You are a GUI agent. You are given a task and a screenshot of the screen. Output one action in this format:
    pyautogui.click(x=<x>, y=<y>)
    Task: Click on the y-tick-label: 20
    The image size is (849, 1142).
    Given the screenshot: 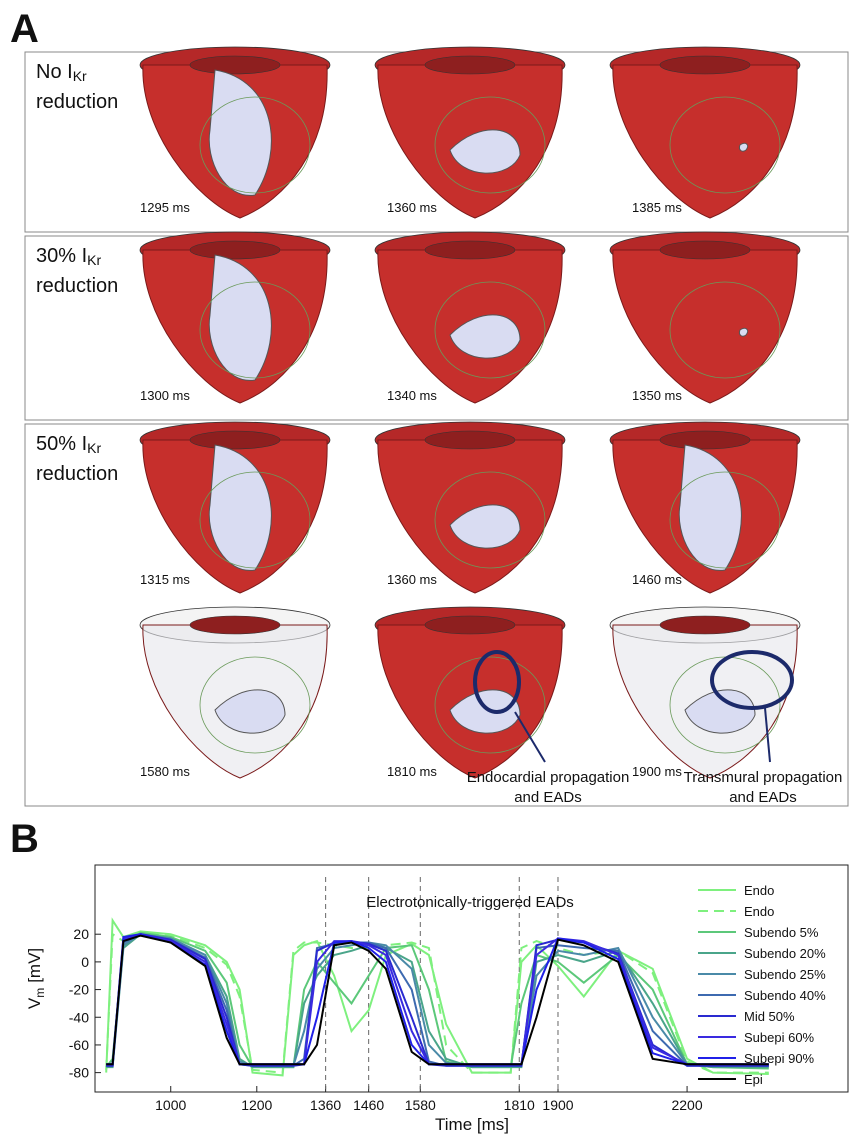 What is the action you would take?
    pyautogui.click(x=81, y=934)
    